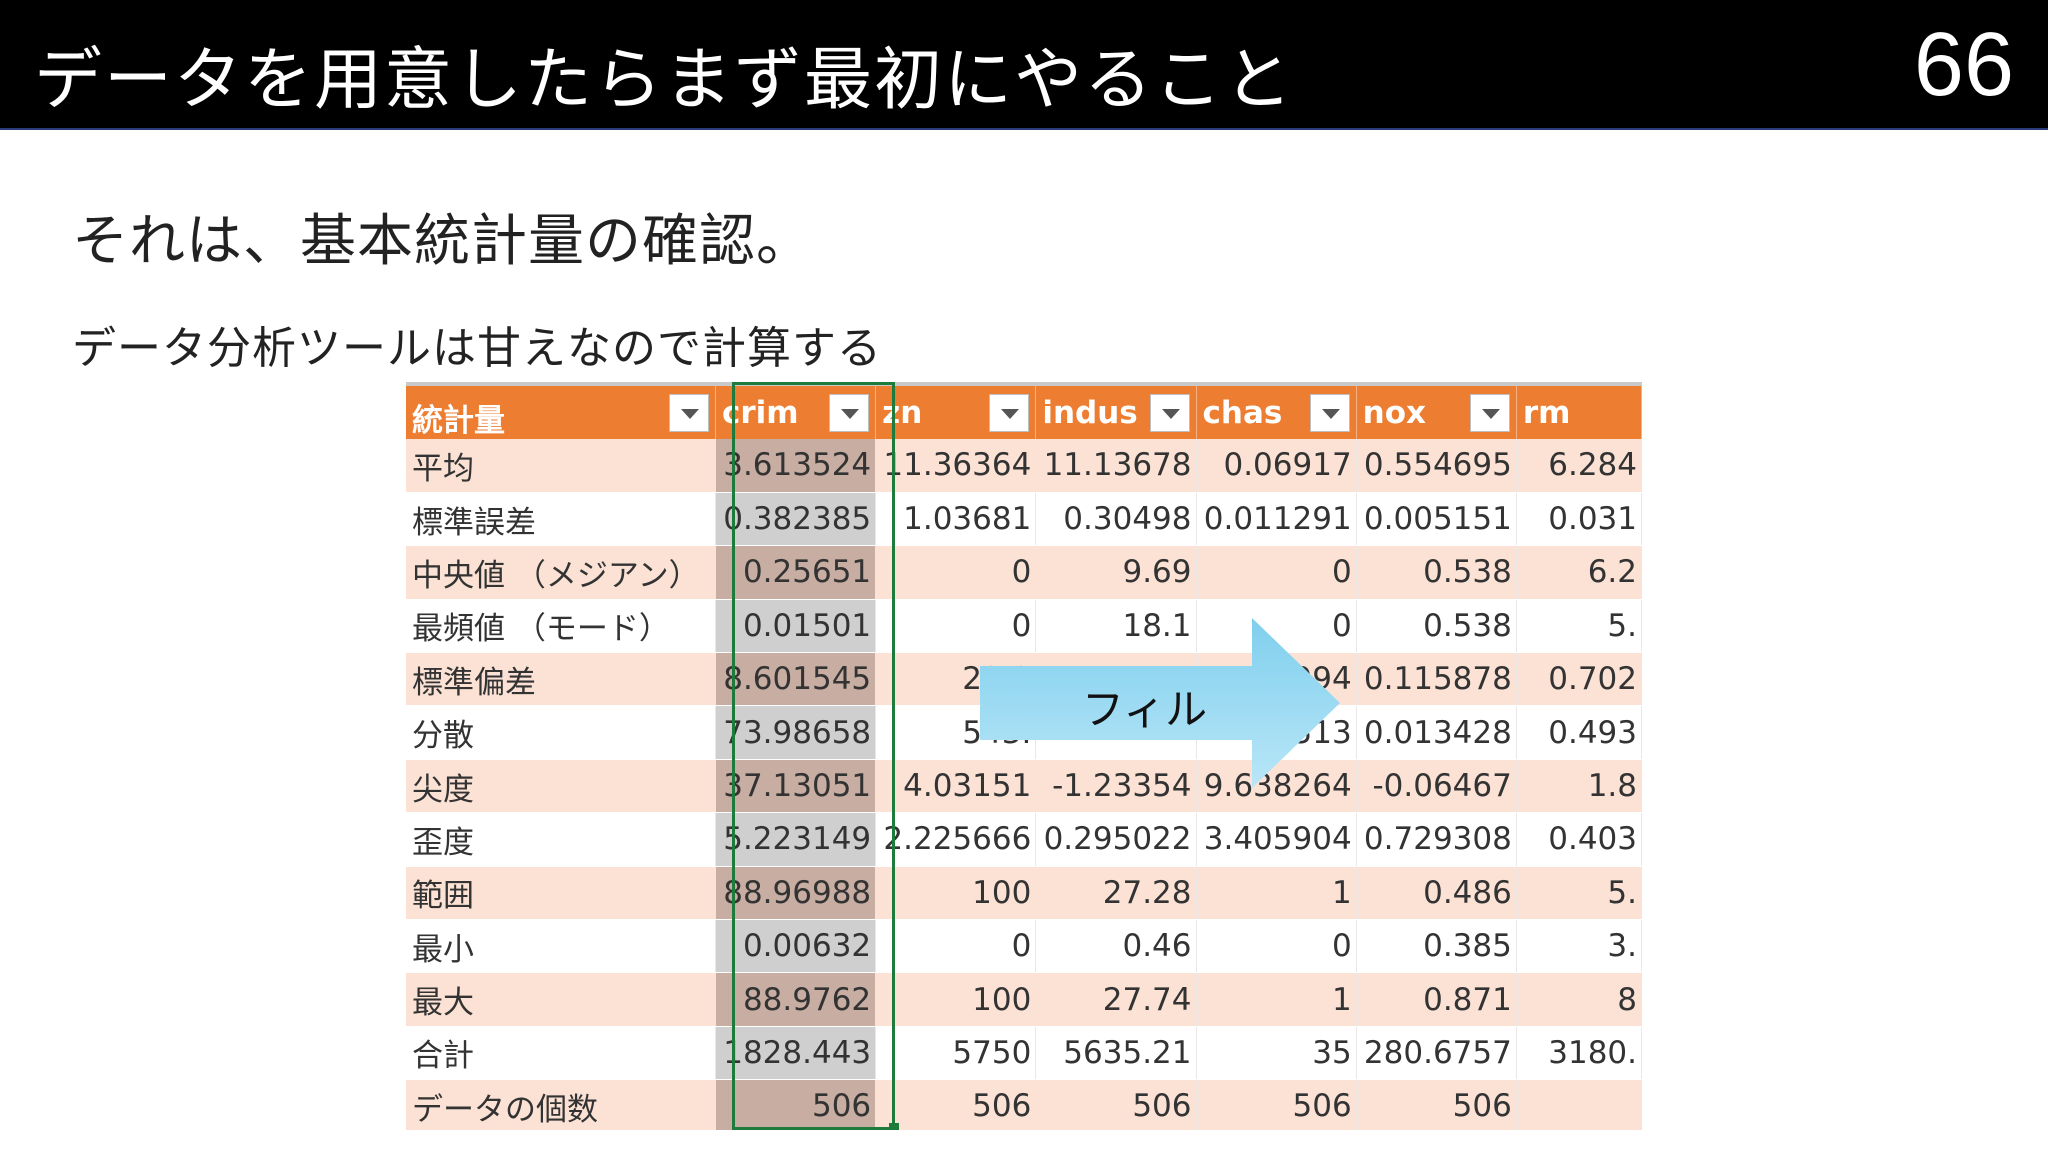  What do you see at coordinates (1116, 946) in the screenshot?
I see `table-cell: 0.46` at bounding box center [1116, 946].